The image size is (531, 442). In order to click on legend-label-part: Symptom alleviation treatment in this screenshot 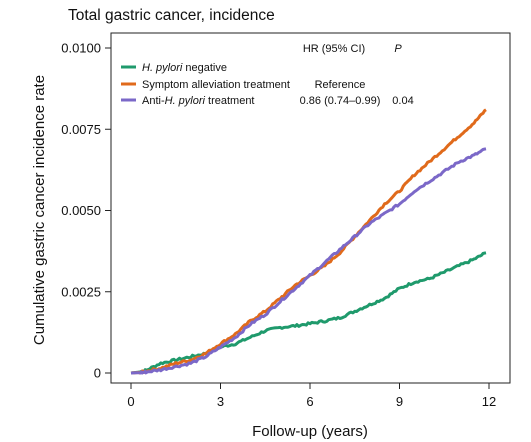, I will do `click(216, 85)`.